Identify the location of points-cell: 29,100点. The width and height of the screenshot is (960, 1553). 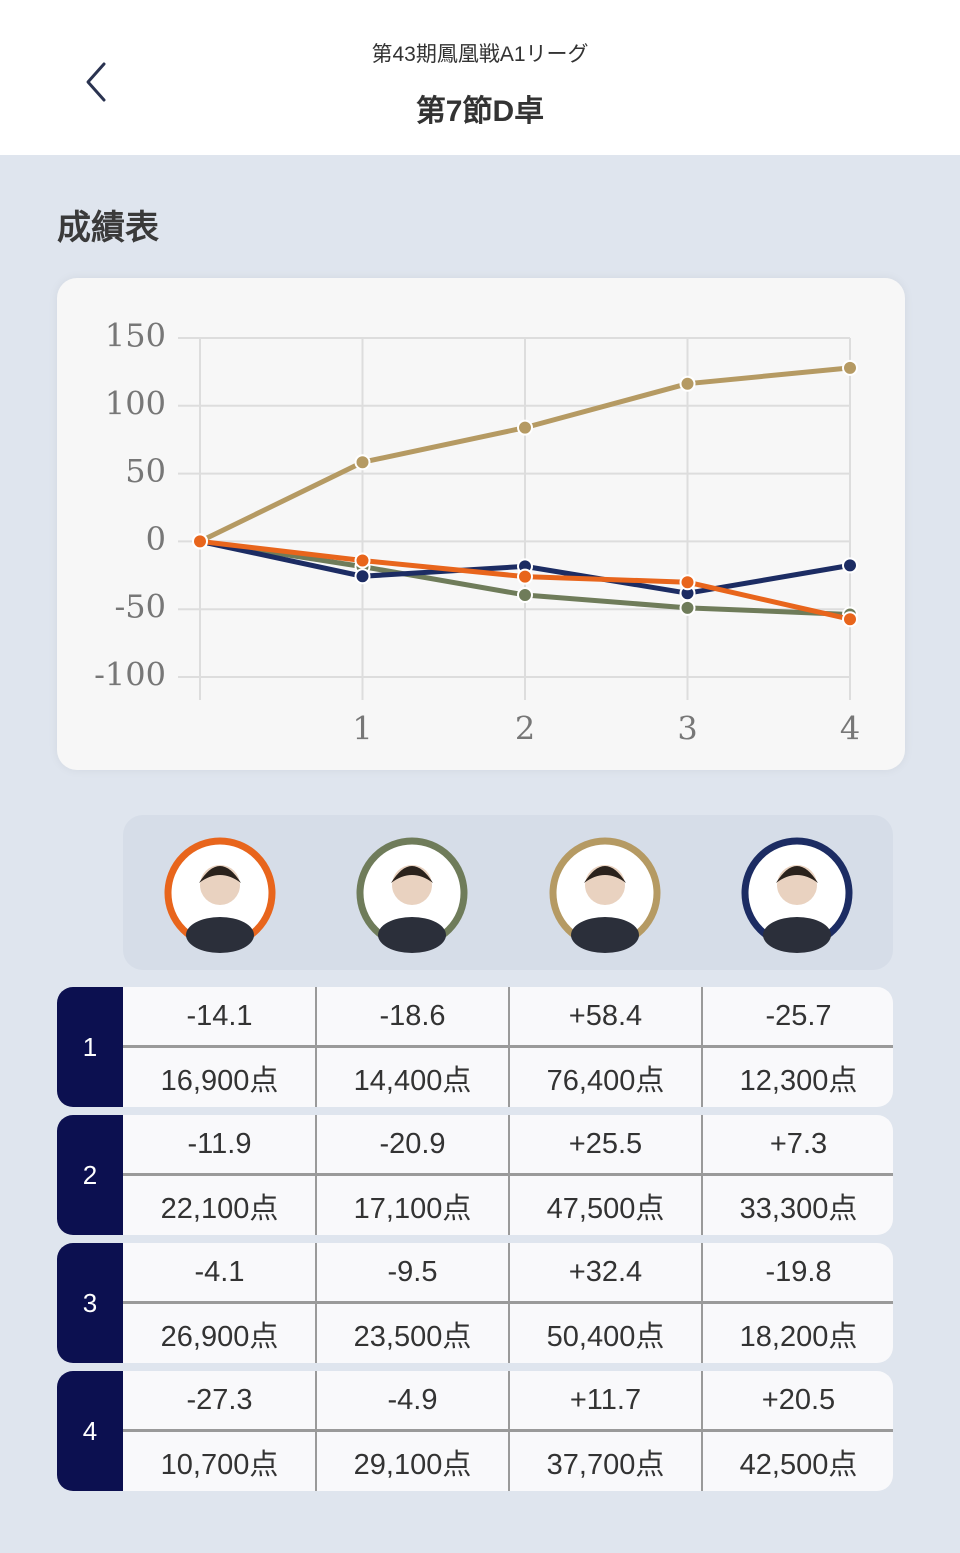
(412, 1464).